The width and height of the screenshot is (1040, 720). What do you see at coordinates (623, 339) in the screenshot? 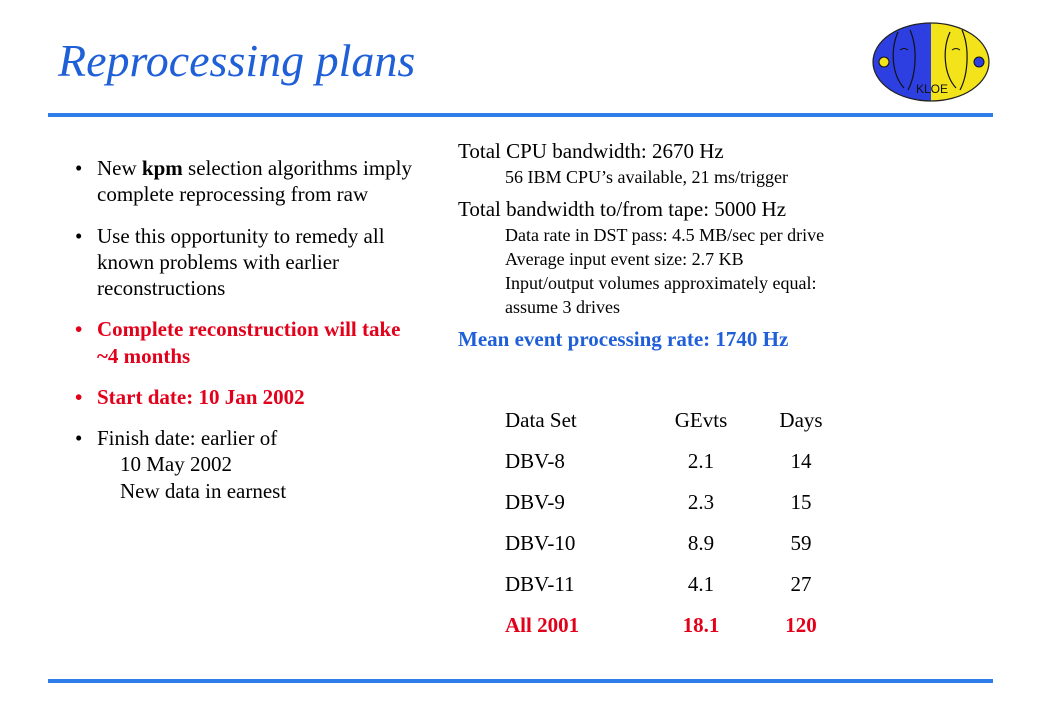
I see `mean-processing-rate: Mean event processing rate: 1740 Hz` at bounding box center [623, 339].